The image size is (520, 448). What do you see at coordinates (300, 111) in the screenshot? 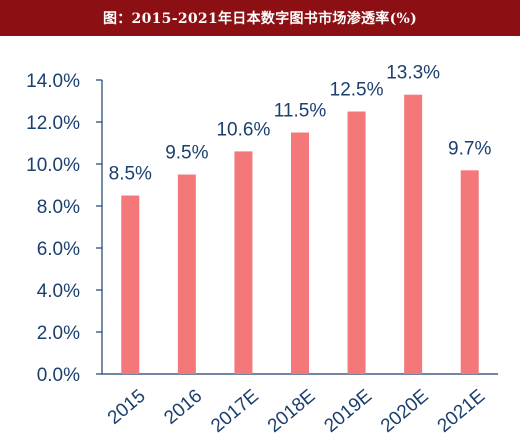
I see `data-label: 11.5%` at bounding box center [300, 111].